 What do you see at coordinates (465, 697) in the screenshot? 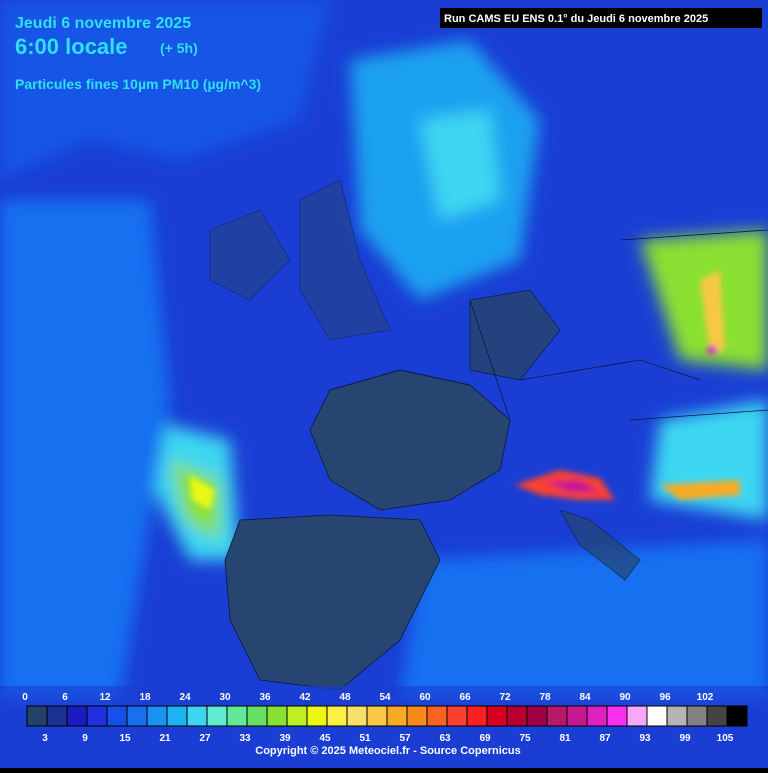
I see `scale-label: 66` at bounding box center [465, 697].